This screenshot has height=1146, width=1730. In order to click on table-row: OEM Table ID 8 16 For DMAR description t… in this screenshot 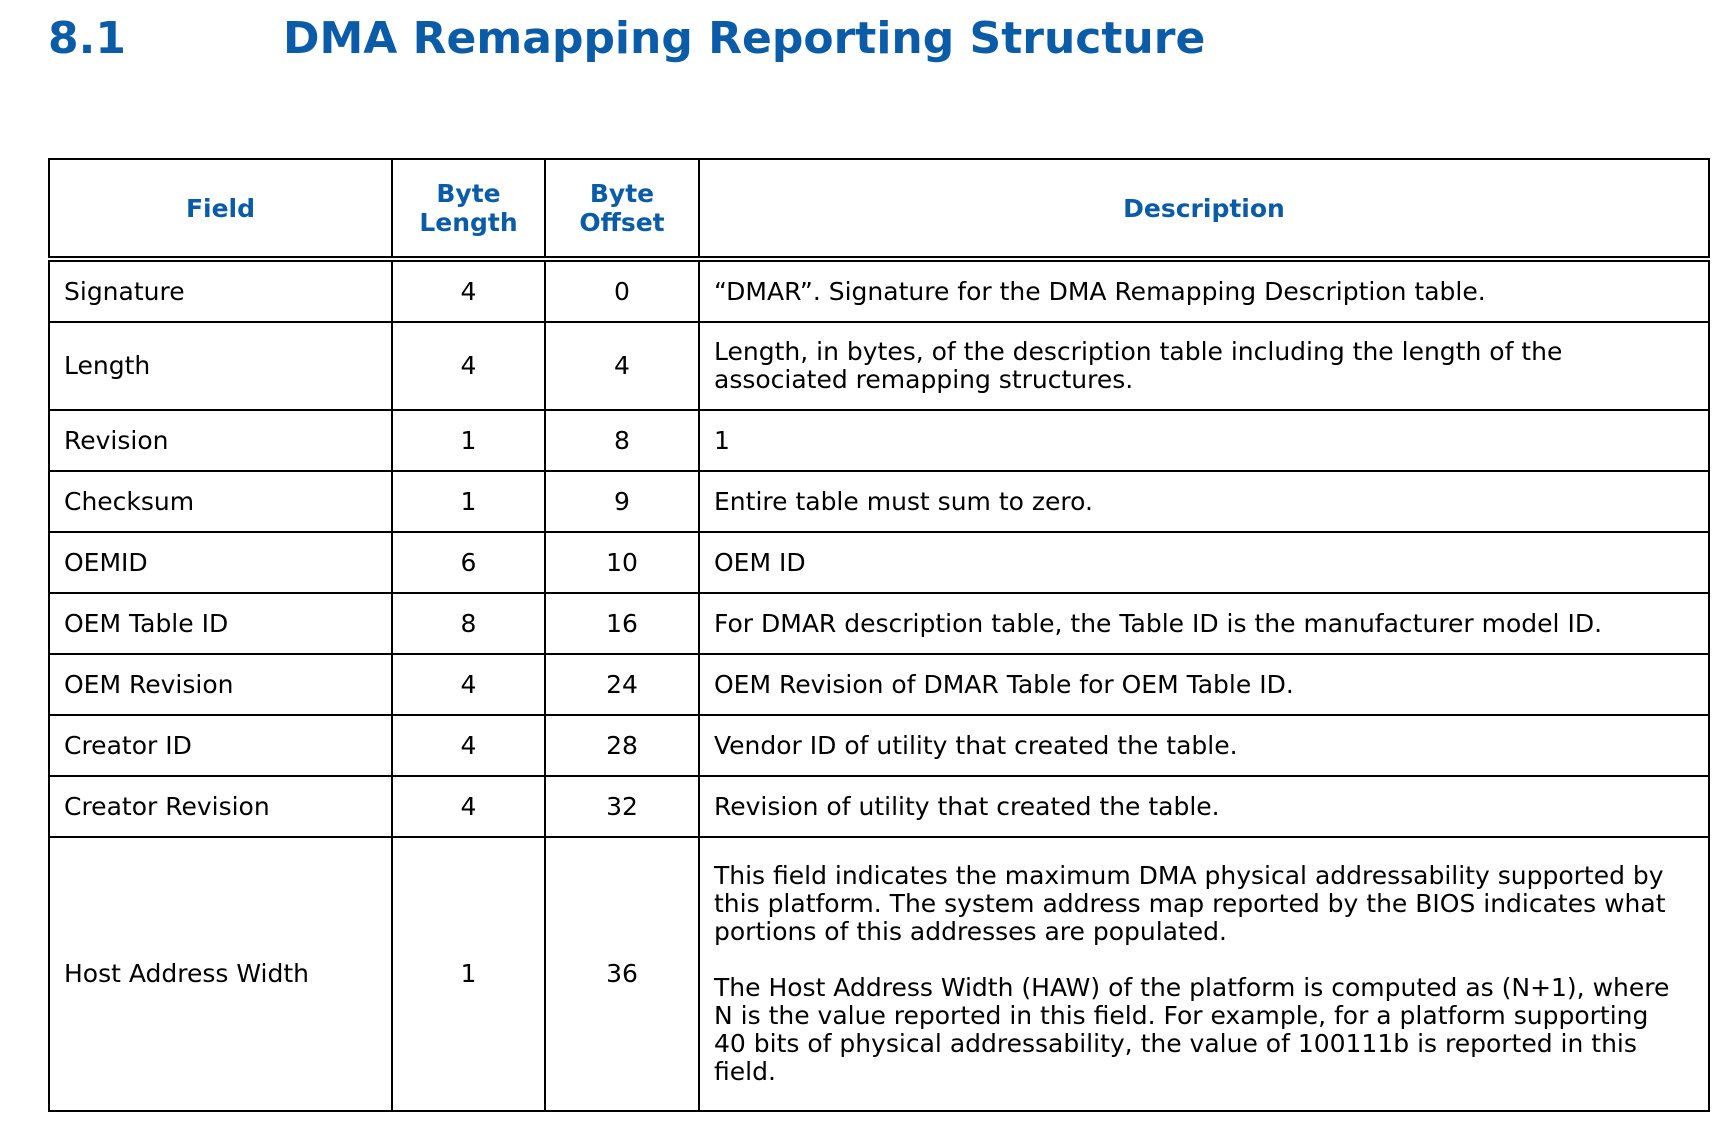, I will do `click(879, 623)`.